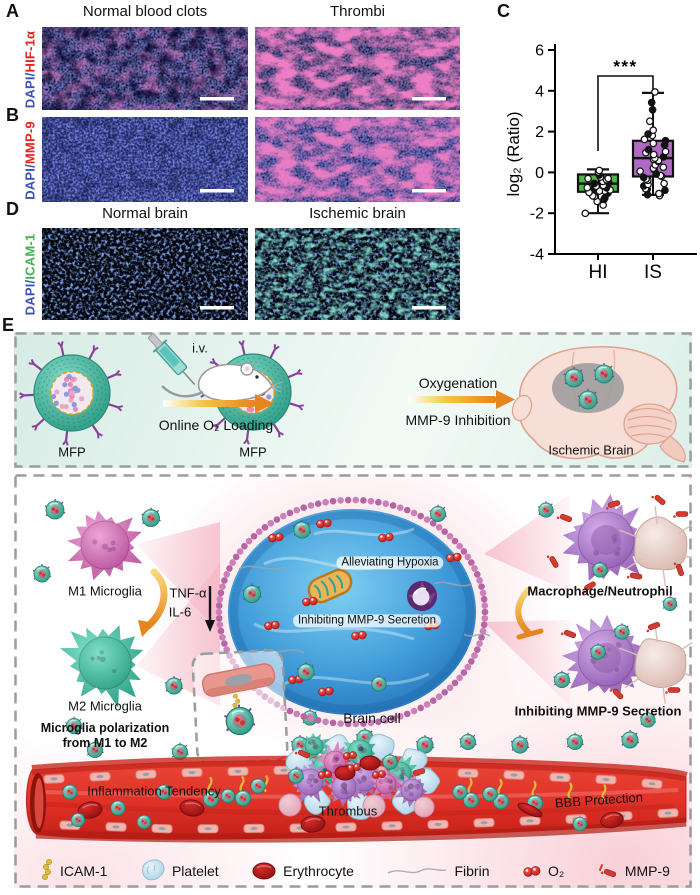 The height and width of the screenshot is (895, 700). What do you see at coordinates (417, 871) in the screenshot?
I see `fibrin-icon` at bounding box center [417, 871].